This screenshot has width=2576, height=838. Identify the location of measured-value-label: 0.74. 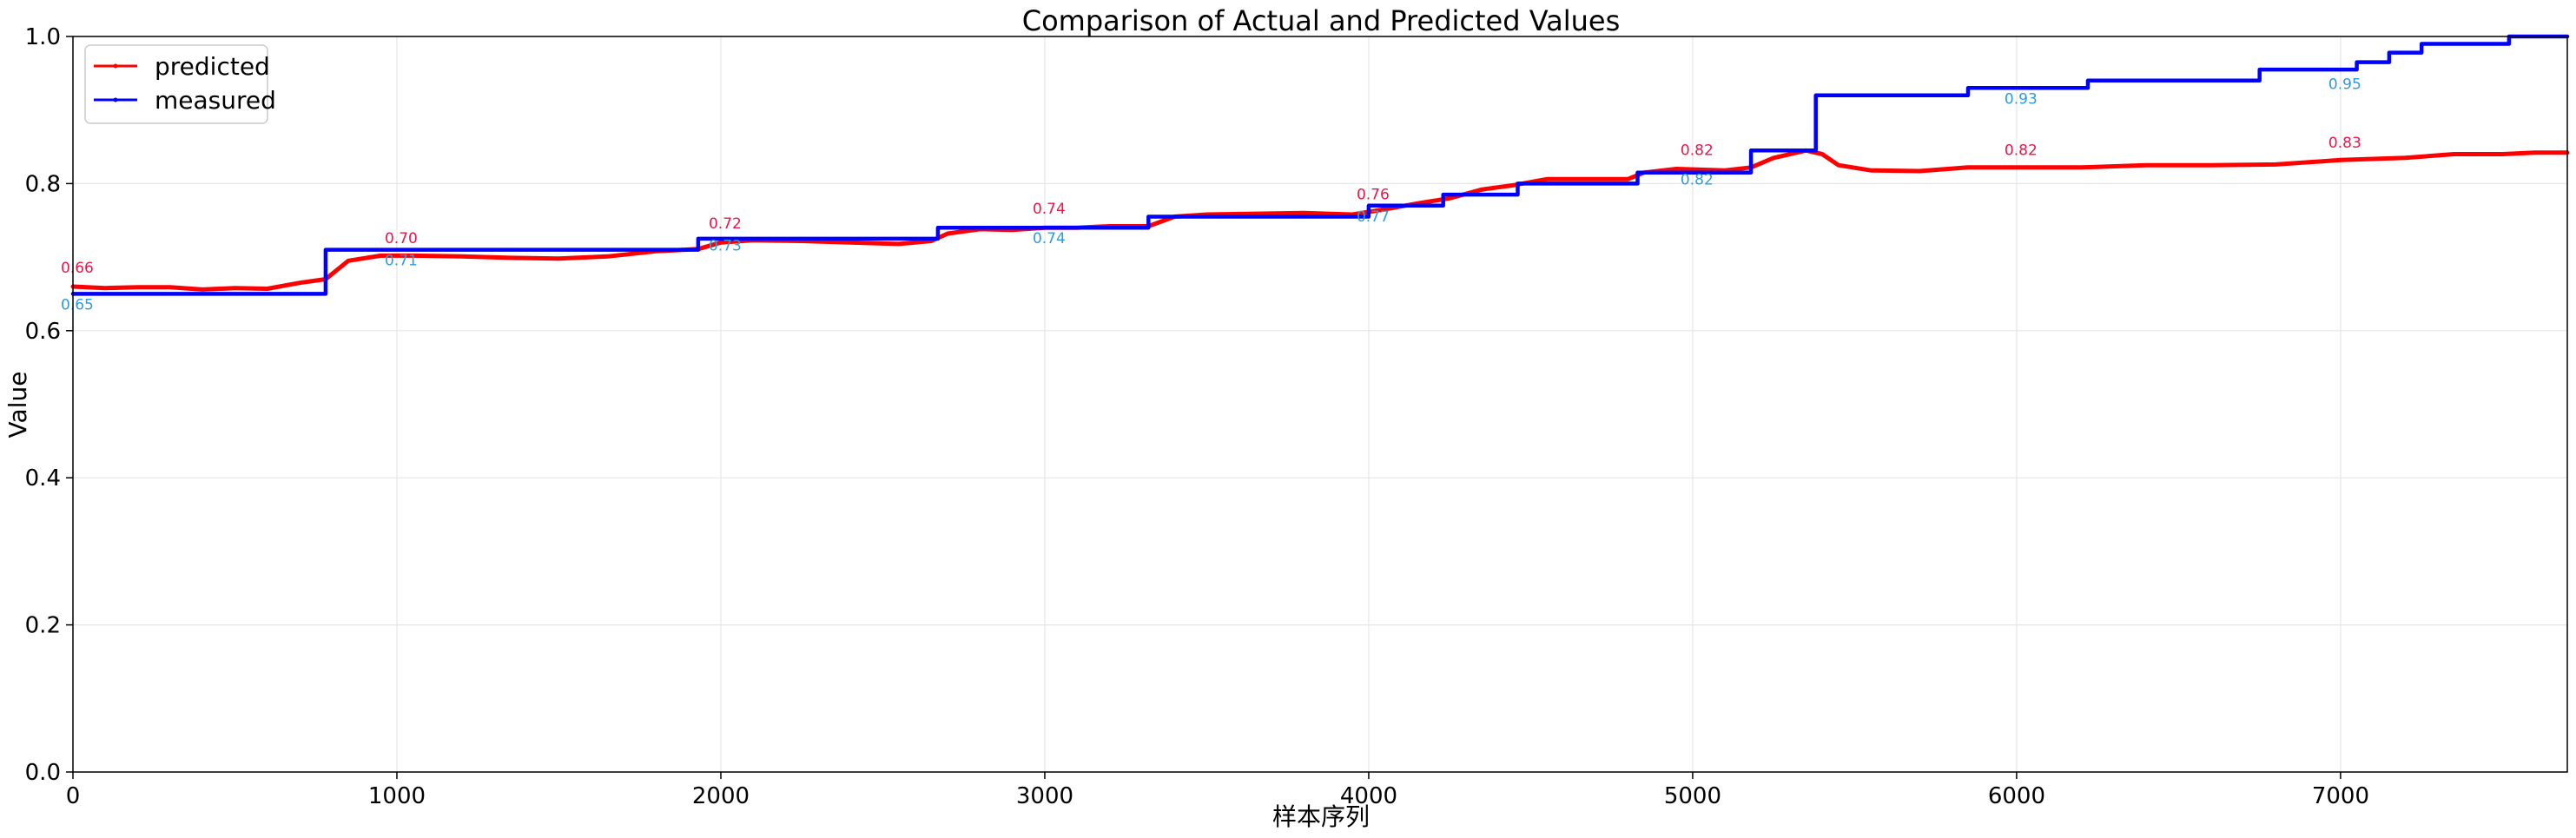
(1050, 239).